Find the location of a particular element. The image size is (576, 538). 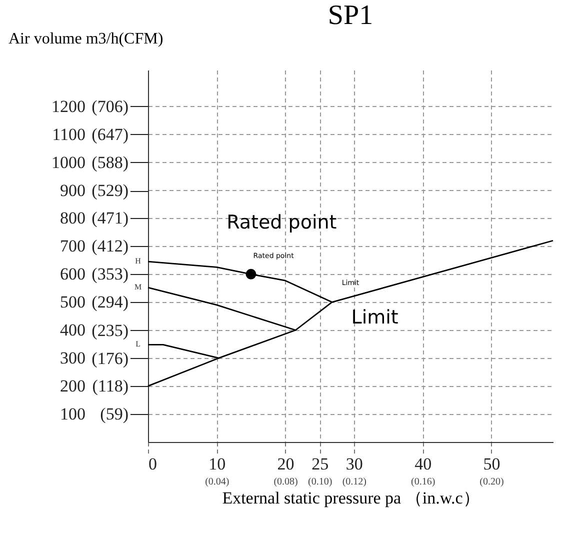

y2-tick-label: (412) is located at coordinates (110, 246).